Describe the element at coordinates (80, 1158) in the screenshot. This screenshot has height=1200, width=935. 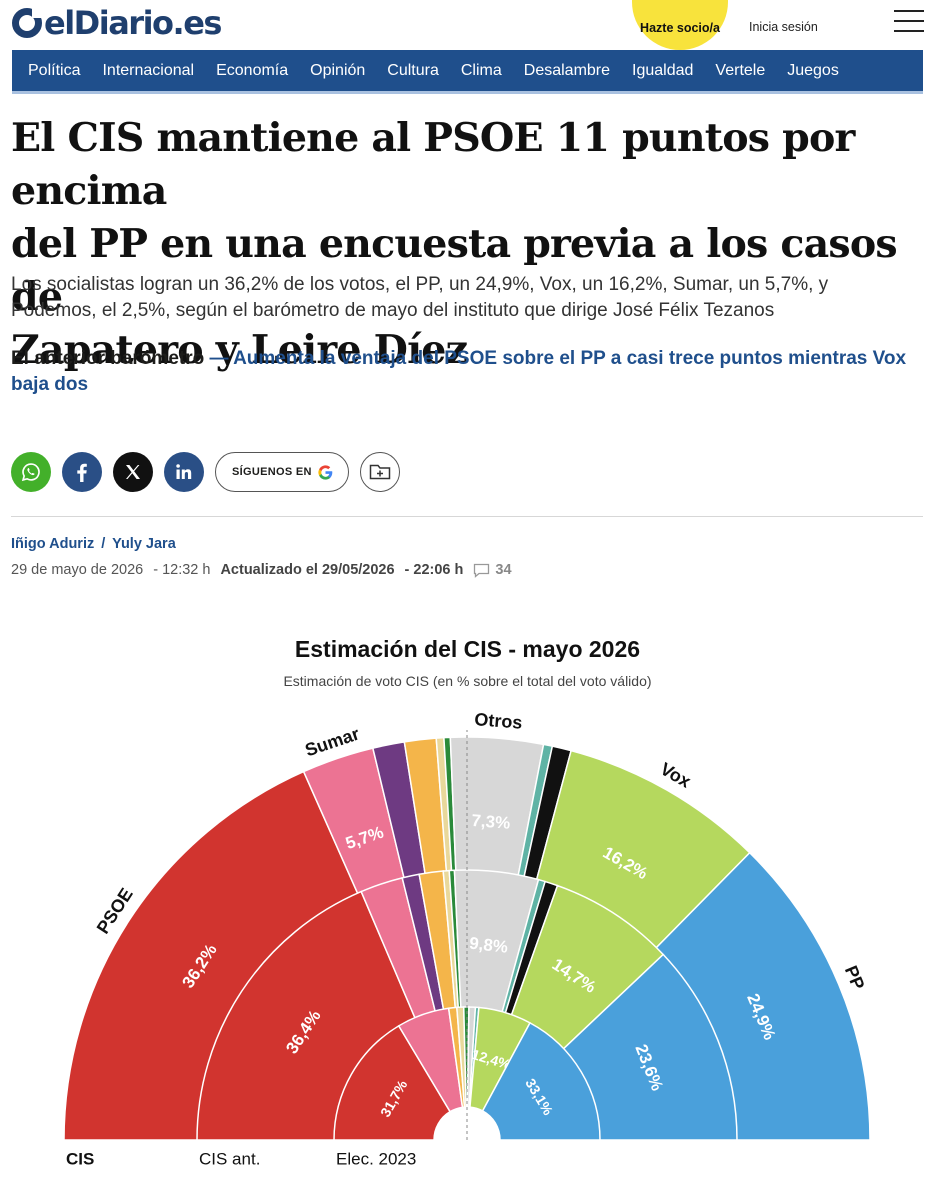
I see `ring-label: CIS` at that location.